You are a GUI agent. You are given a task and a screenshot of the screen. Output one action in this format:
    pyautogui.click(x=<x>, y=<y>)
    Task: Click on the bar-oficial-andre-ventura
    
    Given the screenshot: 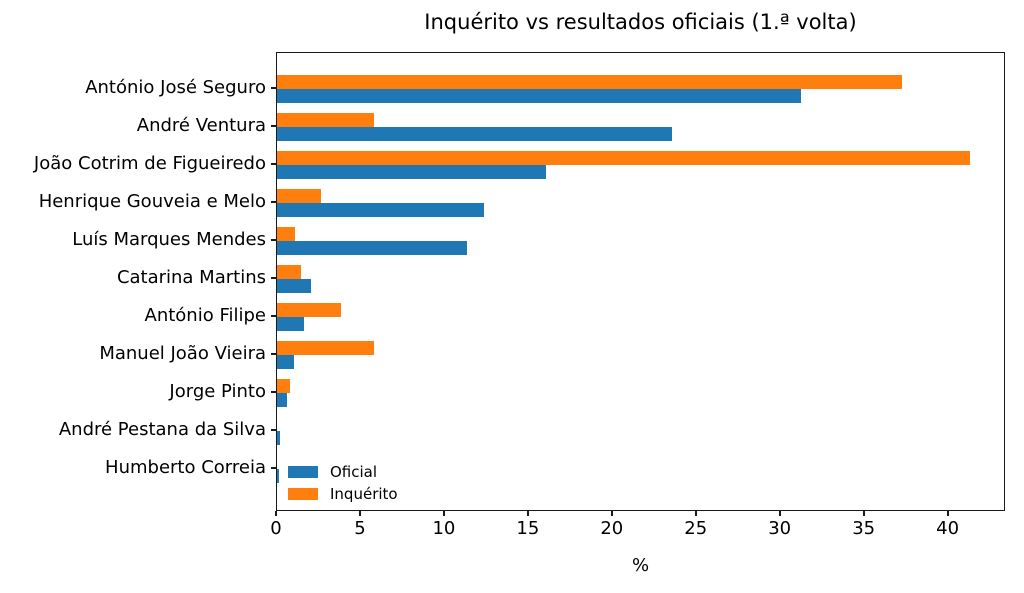 What is the action you would take?
    pyautogui.click(x=474, y=133)
    